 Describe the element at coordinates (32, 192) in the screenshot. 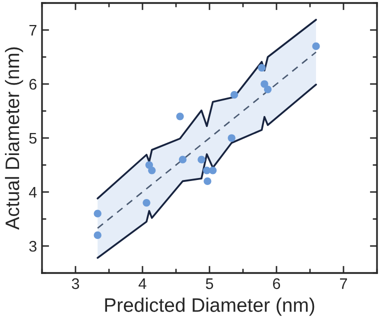

I see `y-tick-label: 4` at that location.